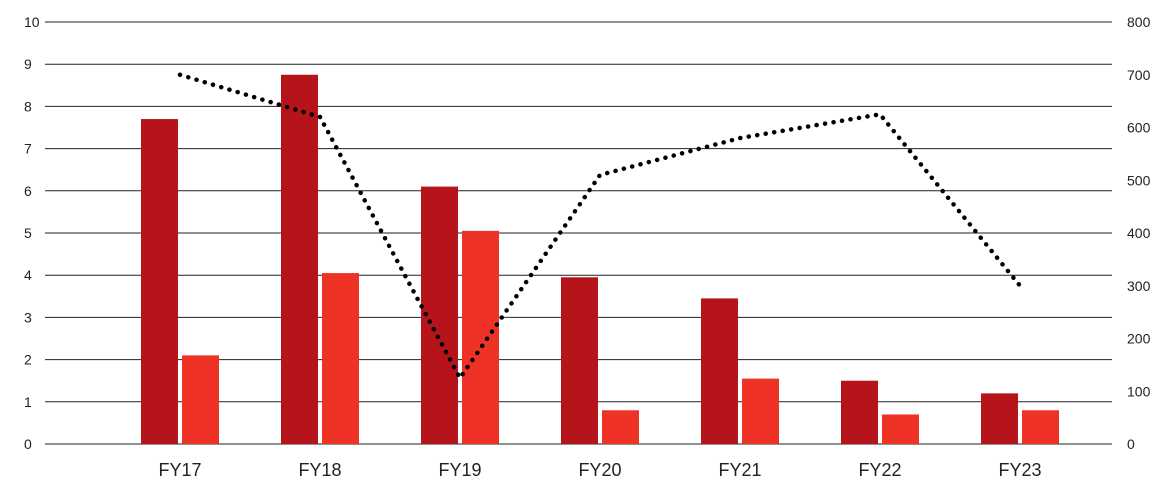 The image size is (1164, 482). I want to click on x-tick-label: FY17, so click(179, 470).